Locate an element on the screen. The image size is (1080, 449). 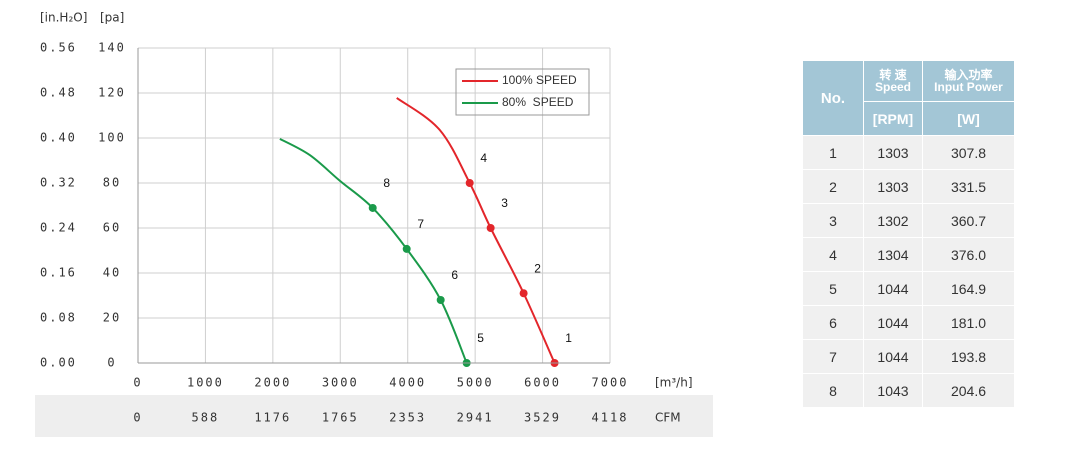
x-tick-label: 6000 is located at coordinates (542, 383).